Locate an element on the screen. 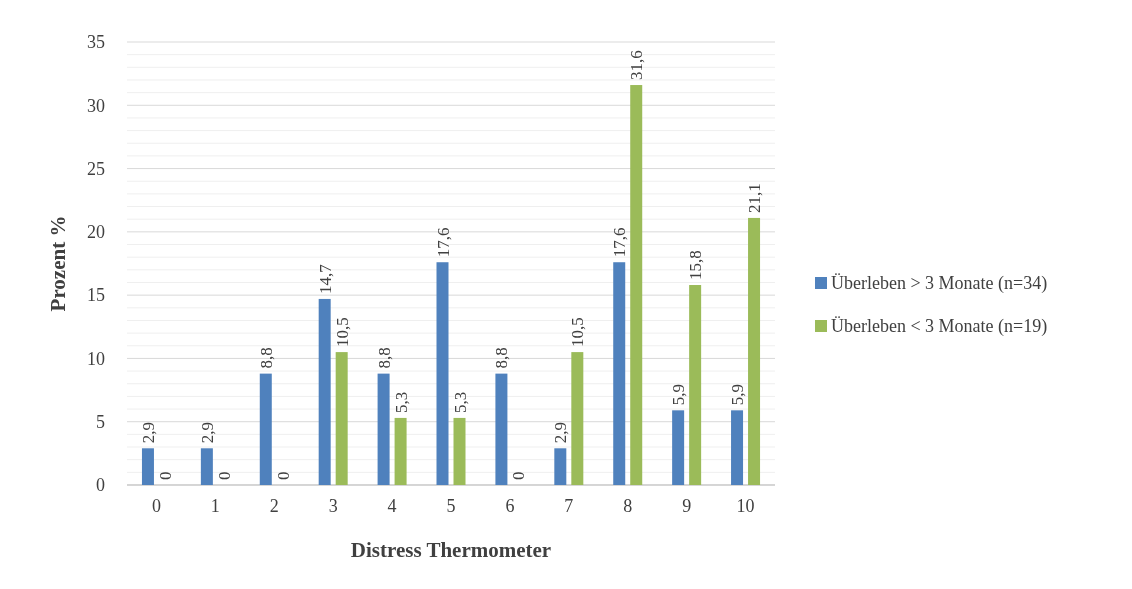 The image size is (1132, 589). x-tick-label: 7 is located at coordinates (569, 506).